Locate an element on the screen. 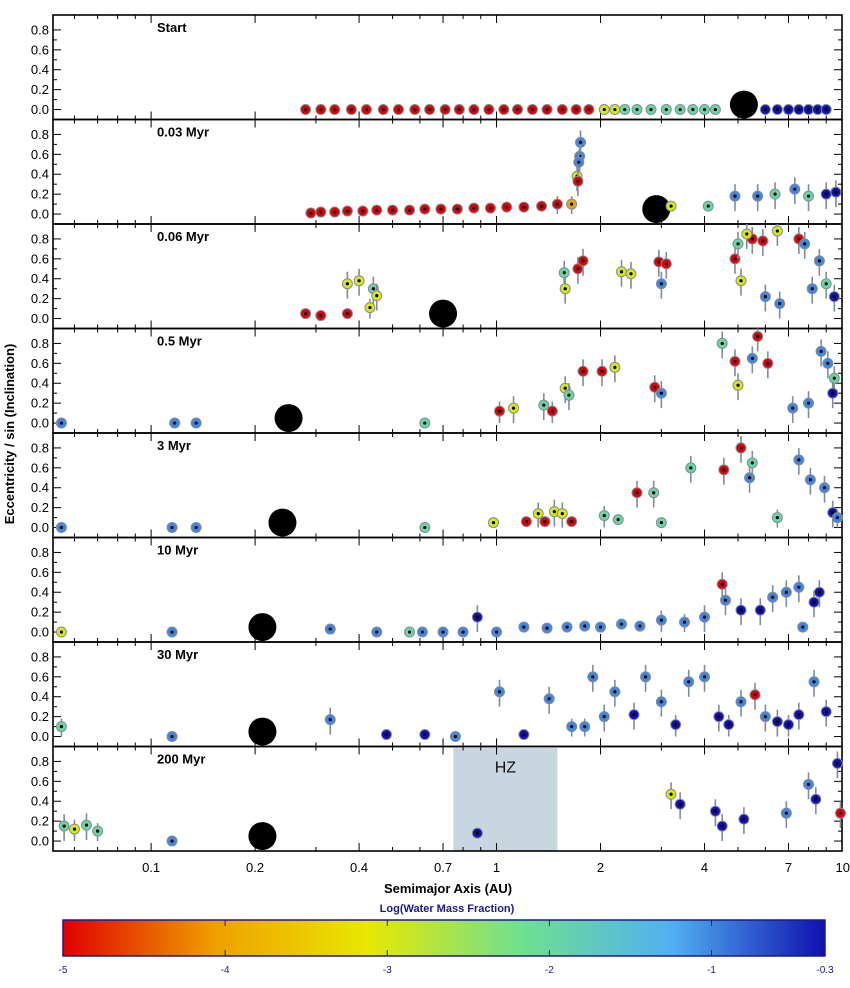 Image resolution: width=850 pixels, height=988 pixels. giant-planet is located at coordinates (262, 836).